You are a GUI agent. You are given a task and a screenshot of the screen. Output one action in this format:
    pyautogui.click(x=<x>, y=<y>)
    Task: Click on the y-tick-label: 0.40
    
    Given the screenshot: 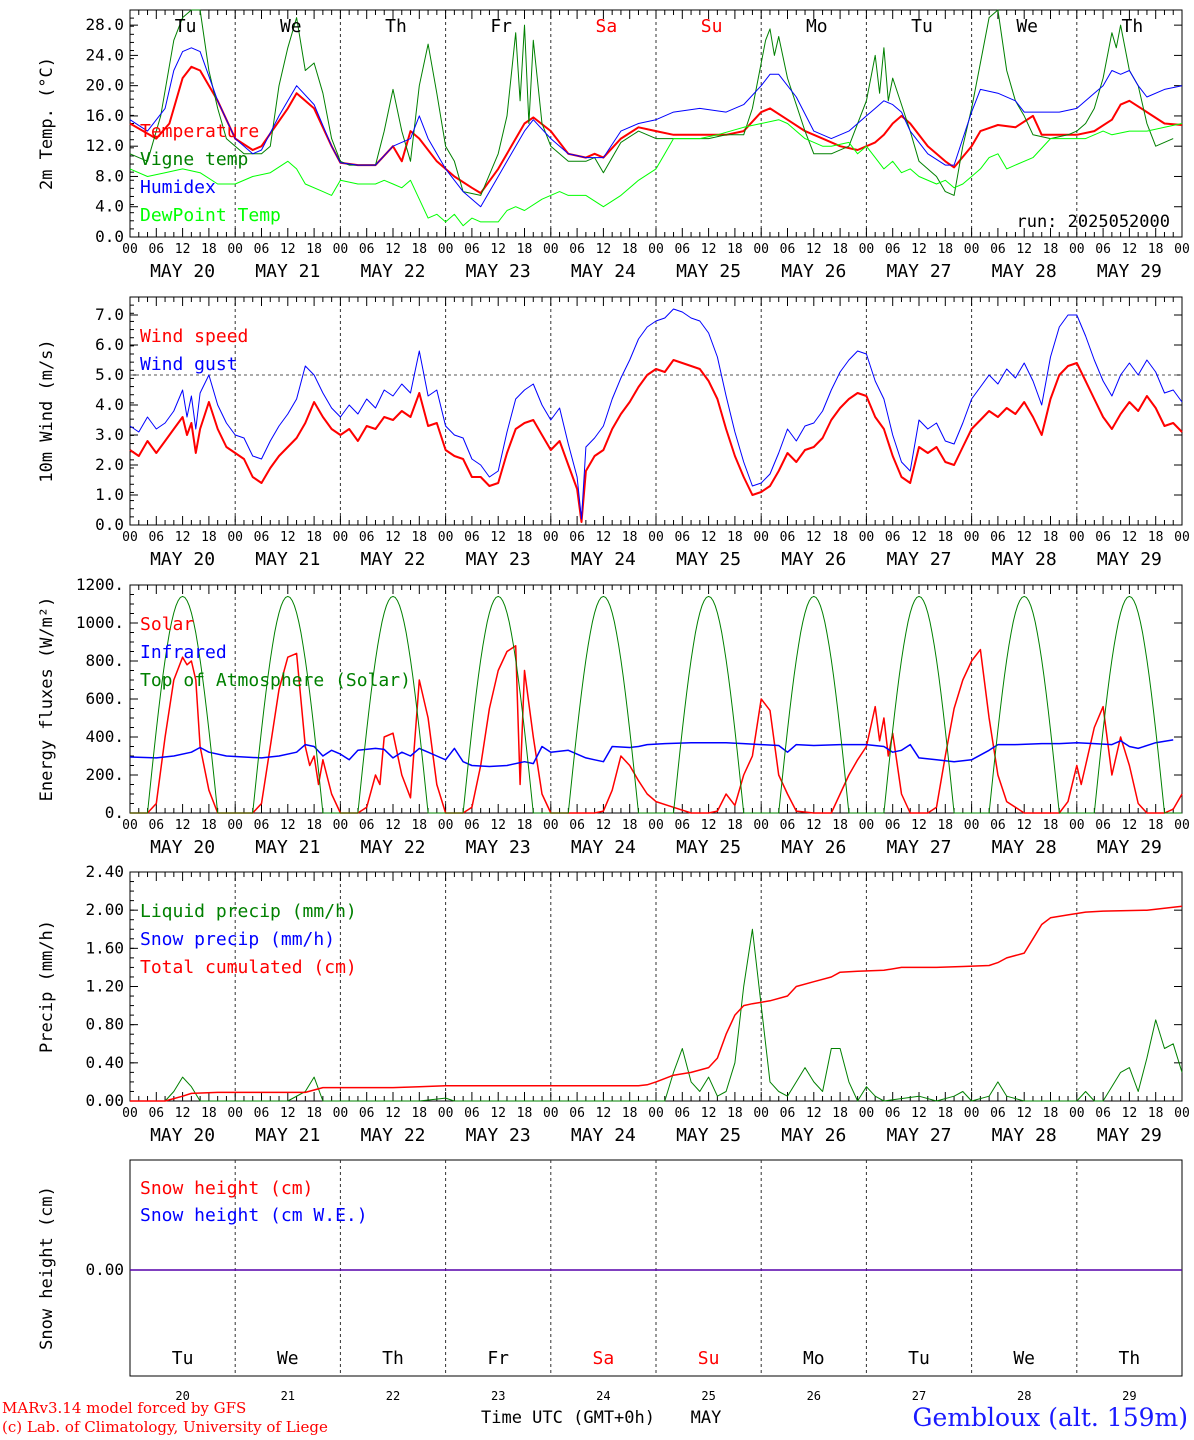 What is the action you would take?
    pyautogui.click(x=104, y=1062)
    